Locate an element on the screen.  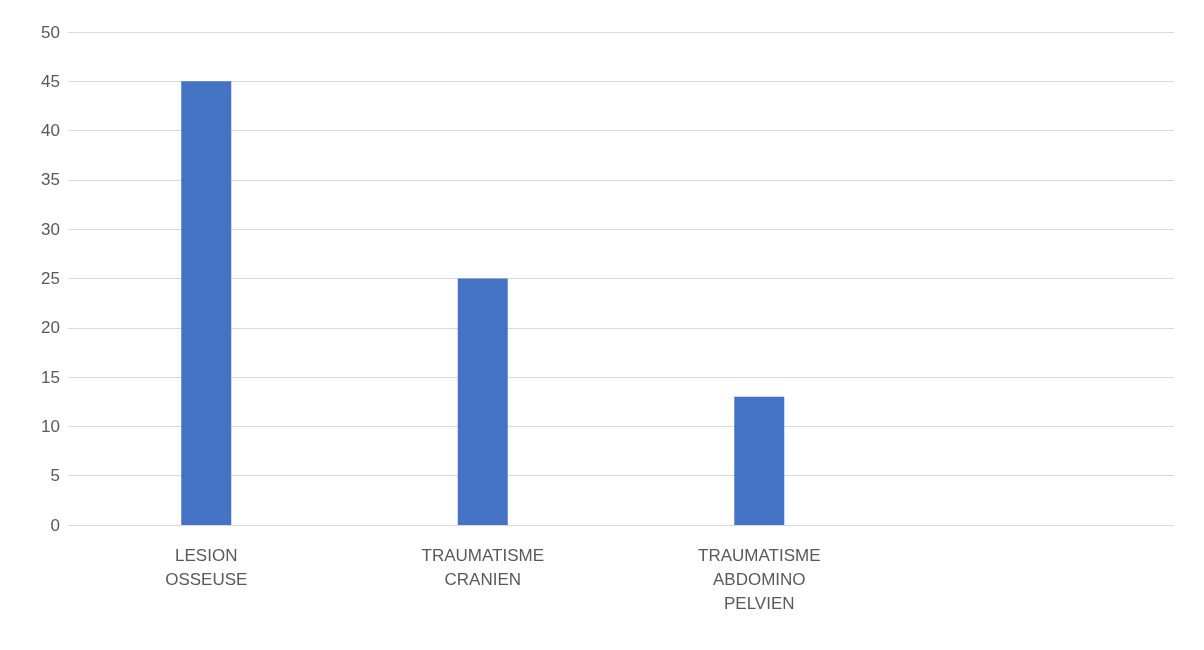
y-tick-label: 40 is located at coordinates (50, 131).